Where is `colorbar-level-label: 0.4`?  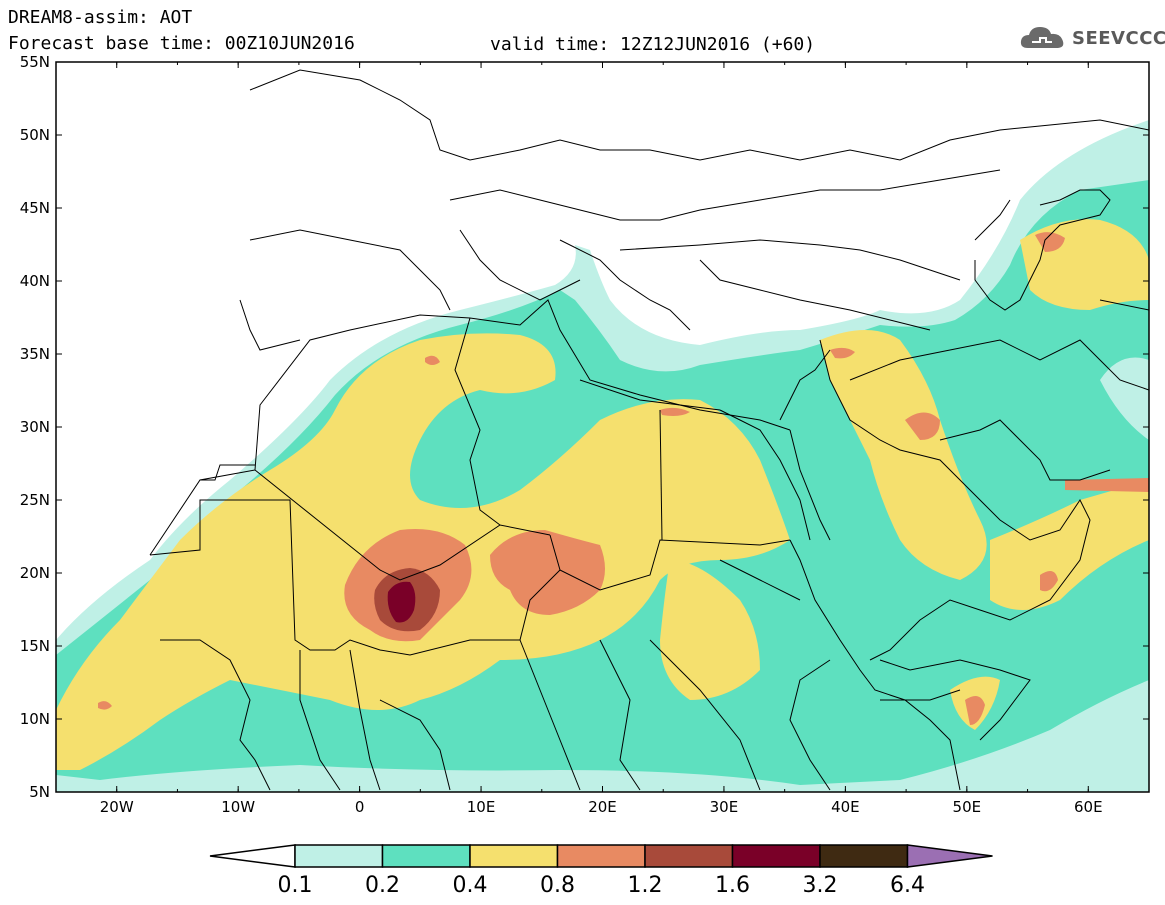 colorbar-level-label: 0.4 is located at coordinates (470, 885).